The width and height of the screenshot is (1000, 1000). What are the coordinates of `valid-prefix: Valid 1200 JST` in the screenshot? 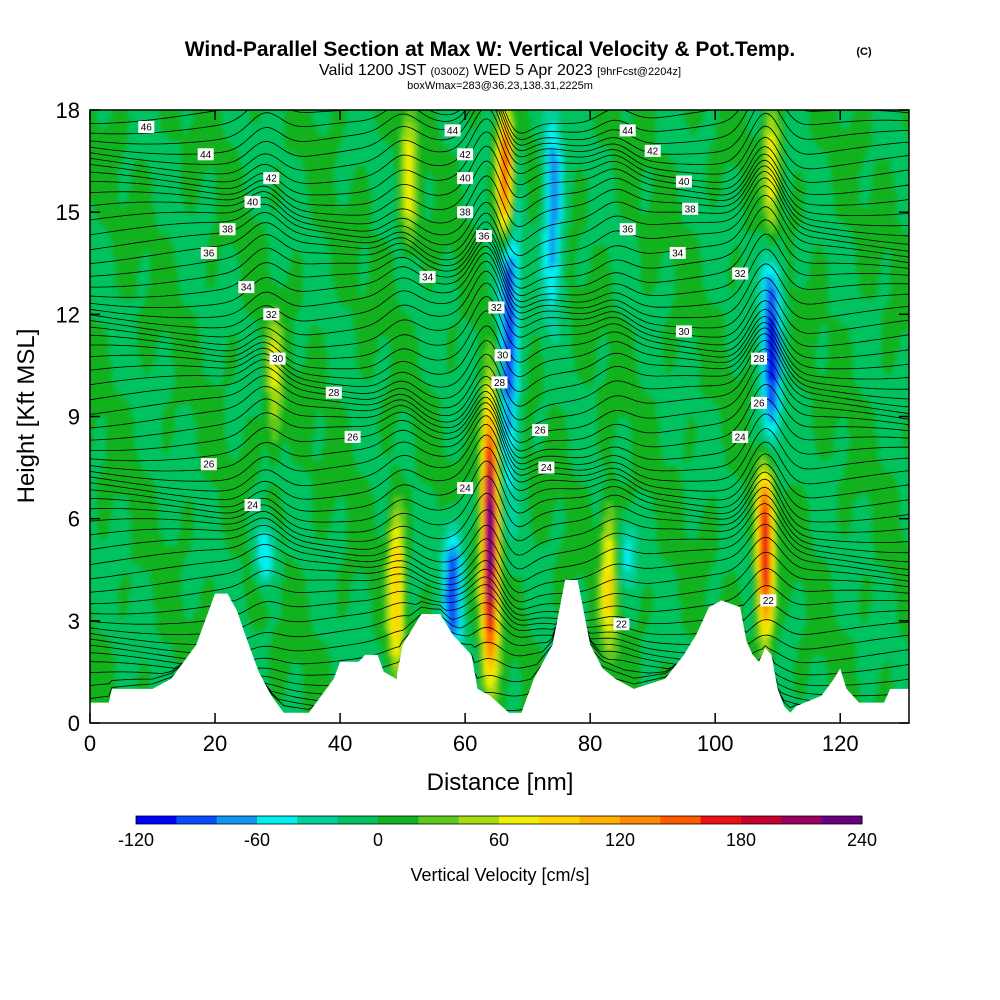 It's located at (373, 70).